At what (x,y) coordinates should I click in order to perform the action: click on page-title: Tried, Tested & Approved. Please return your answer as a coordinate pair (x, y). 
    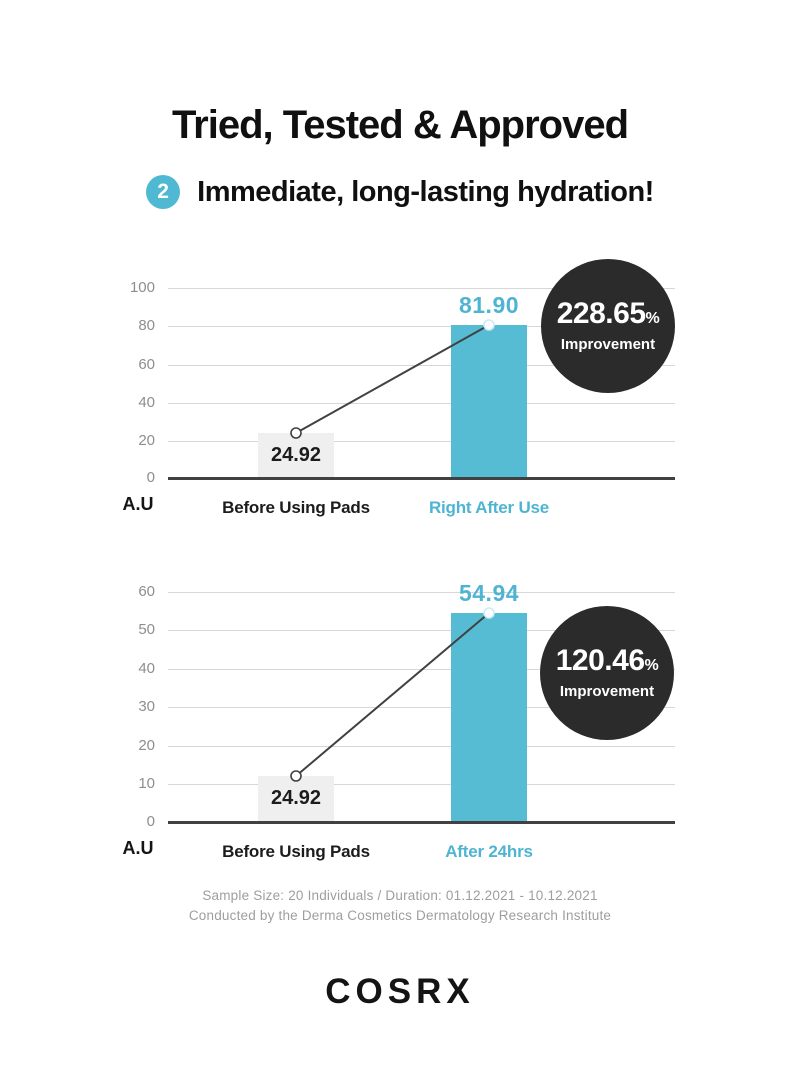
    Looking at the image, I should click on (400, 125).